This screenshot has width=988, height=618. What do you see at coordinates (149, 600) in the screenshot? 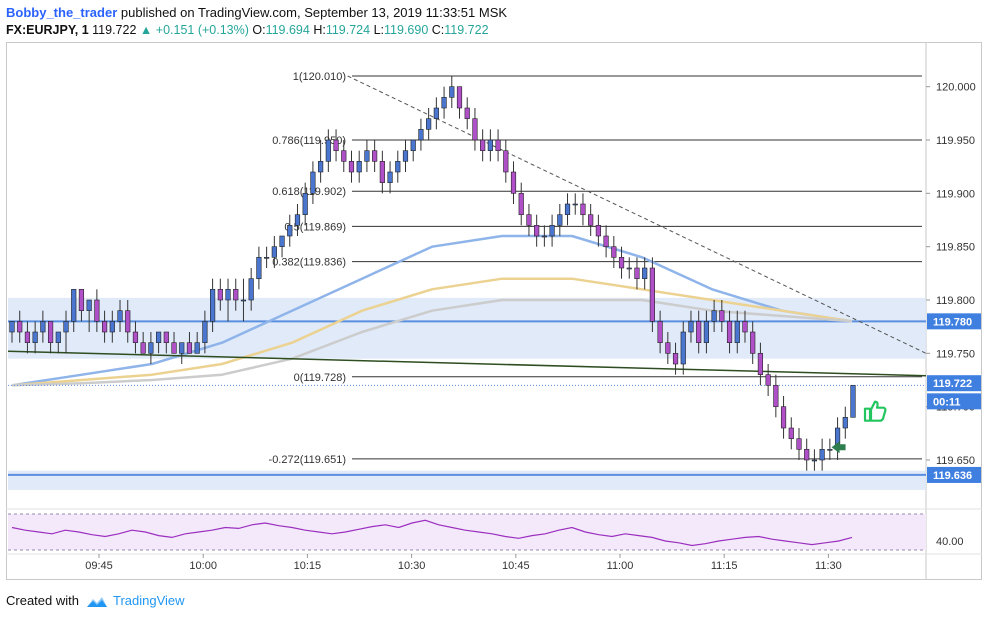
I see `tradingview-brand: TradingView` at bounding box center [149, 600].